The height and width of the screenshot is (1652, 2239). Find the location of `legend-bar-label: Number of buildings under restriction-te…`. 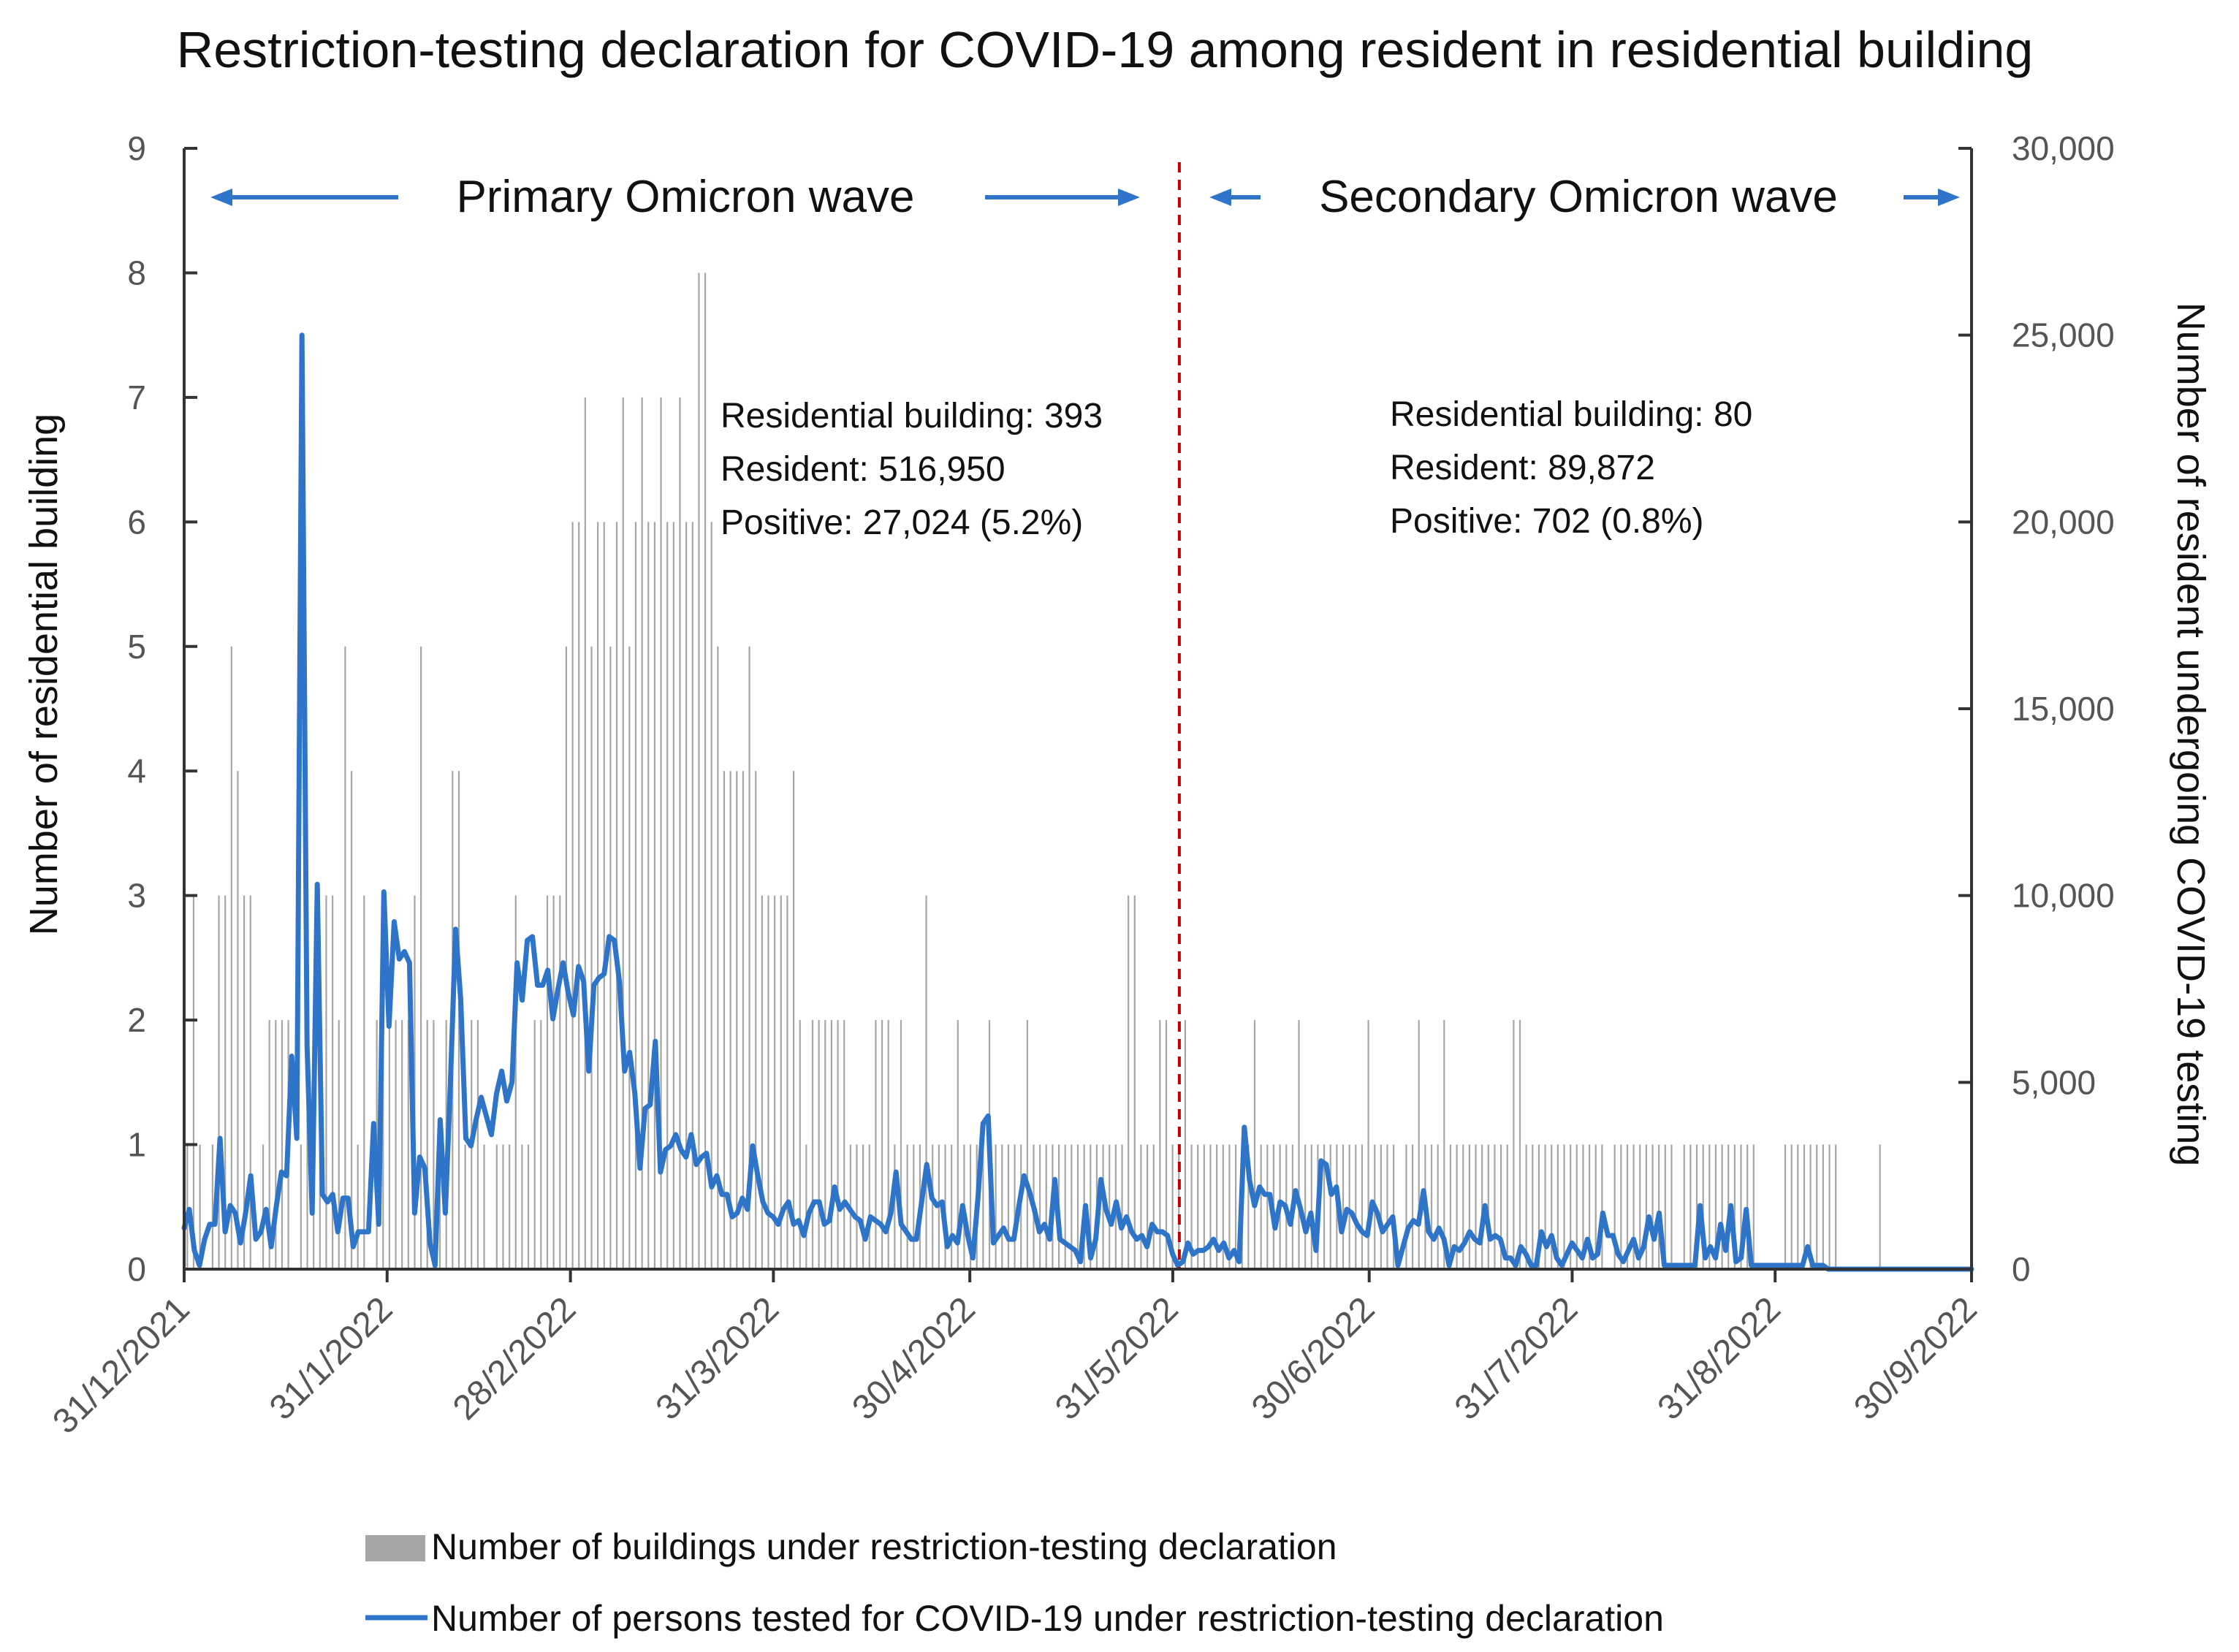

legend-bar-label: Number of buildings under restriction-te… is located at coordinates (884, 1546).